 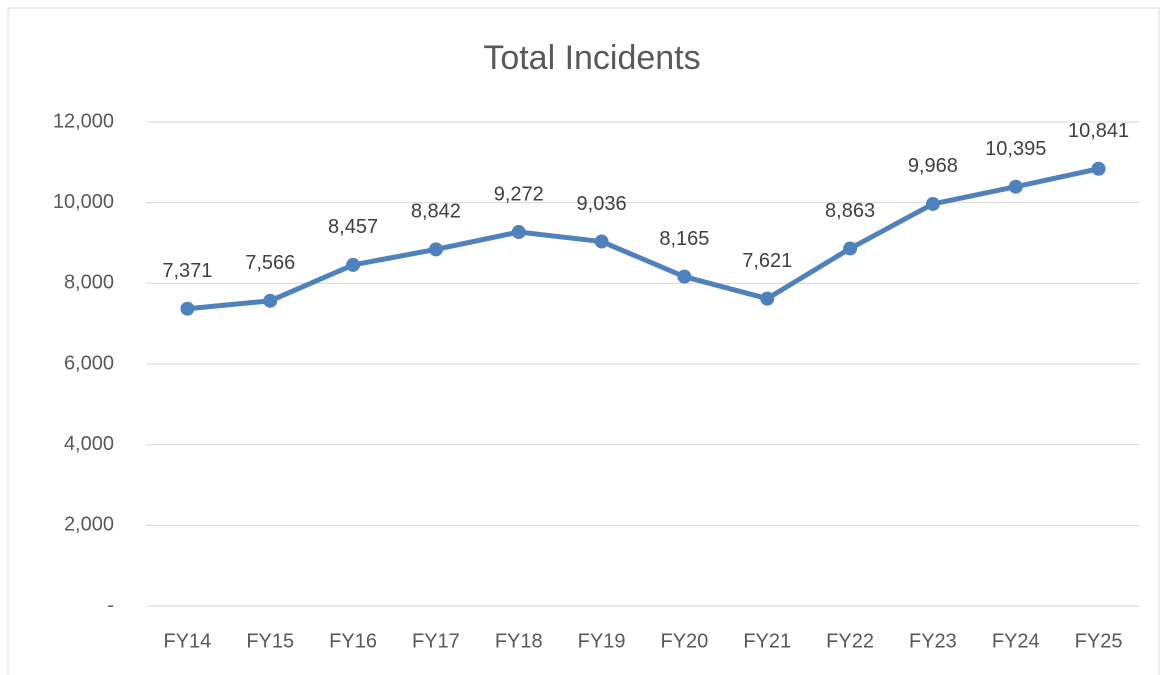 I want to click on x-tick-label: FY21, so click(x=767, y=641).